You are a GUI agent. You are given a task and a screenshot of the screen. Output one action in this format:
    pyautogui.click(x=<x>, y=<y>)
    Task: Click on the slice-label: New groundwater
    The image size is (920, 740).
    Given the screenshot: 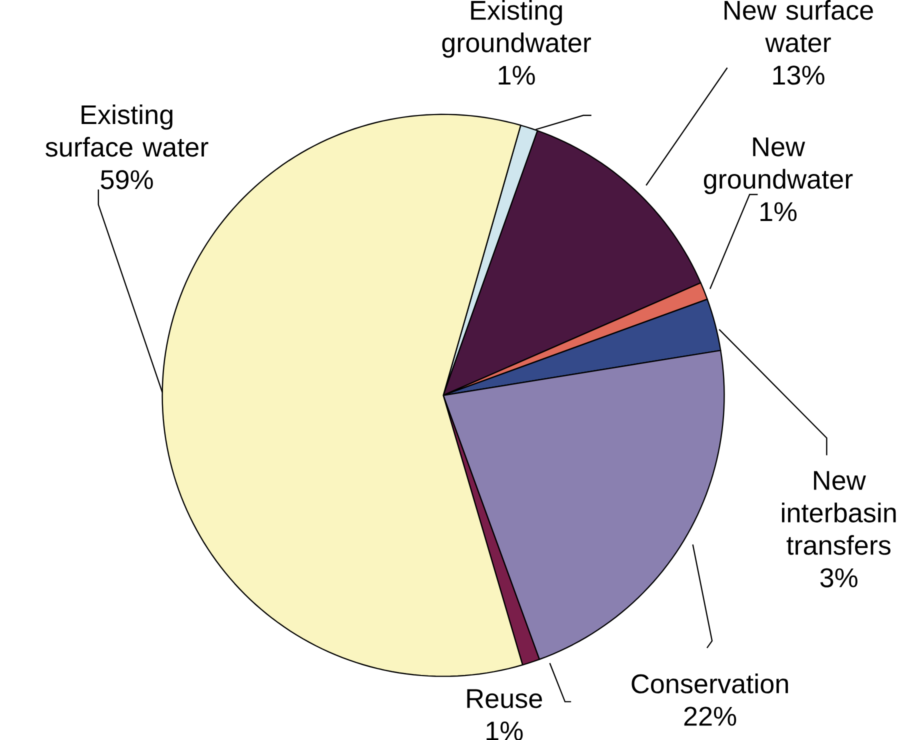 What is the action you would take?
    pyautogui.click(x=778, y=165)
    